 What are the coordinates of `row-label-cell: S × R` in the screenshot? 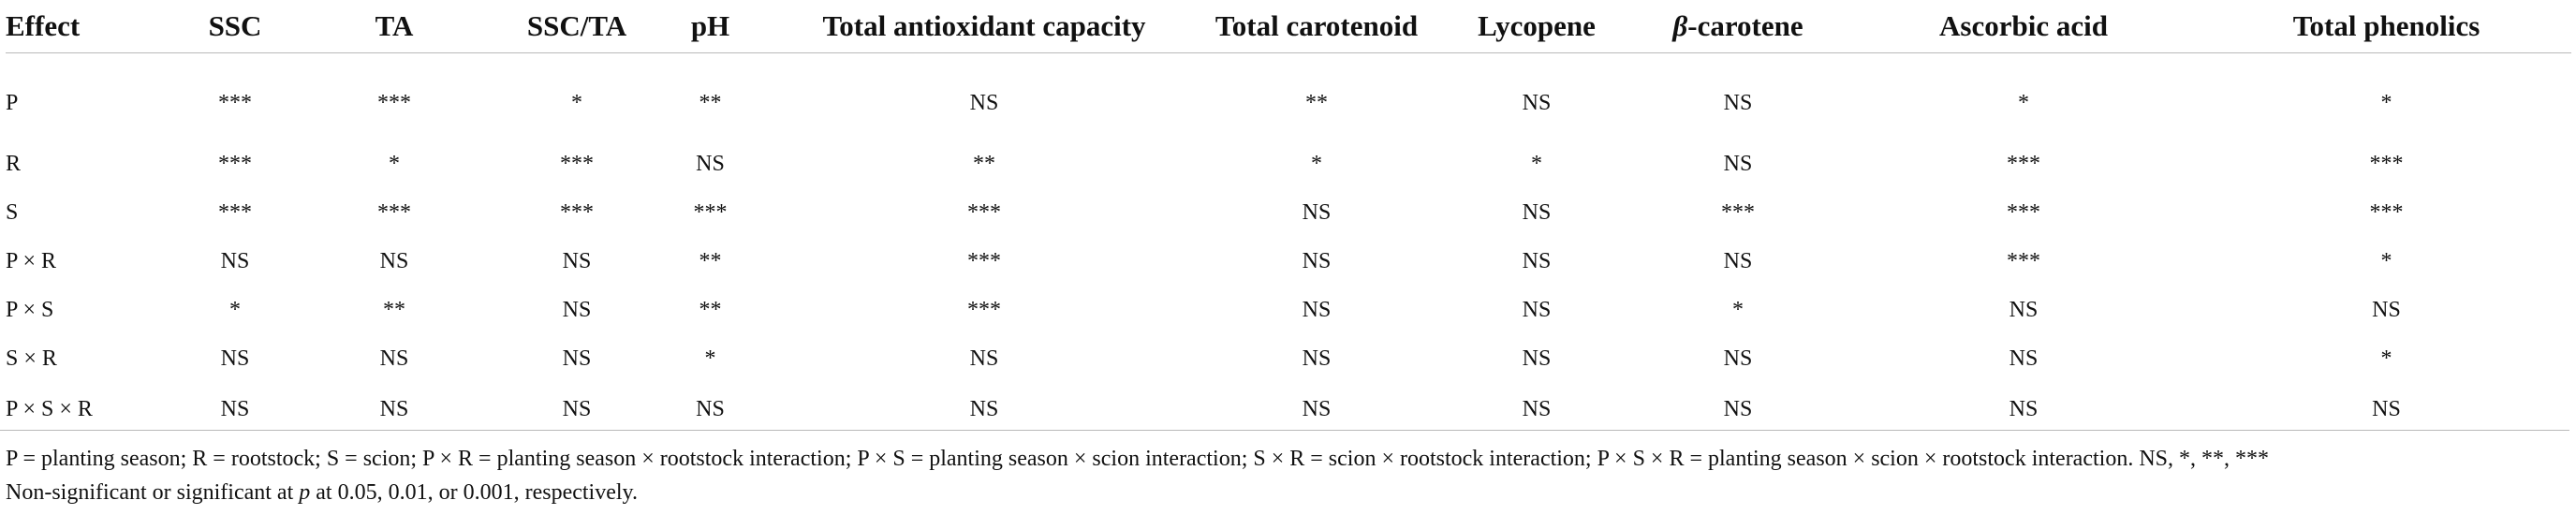 It's located at (31, 358).